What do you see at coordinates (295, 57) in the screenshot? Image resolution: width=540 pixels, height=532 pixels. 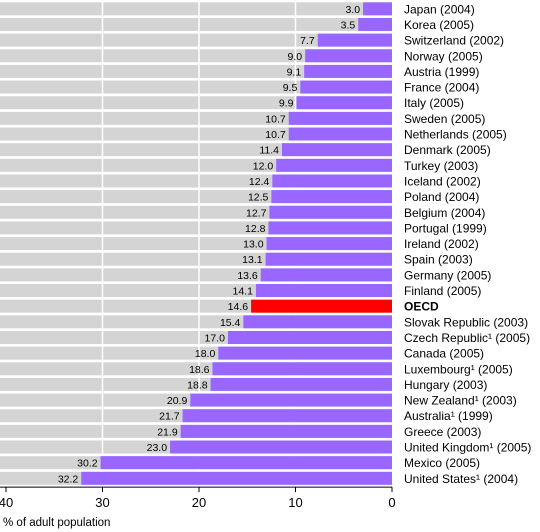 I see `value-label: 9.0` at bounding box center [295, 57].